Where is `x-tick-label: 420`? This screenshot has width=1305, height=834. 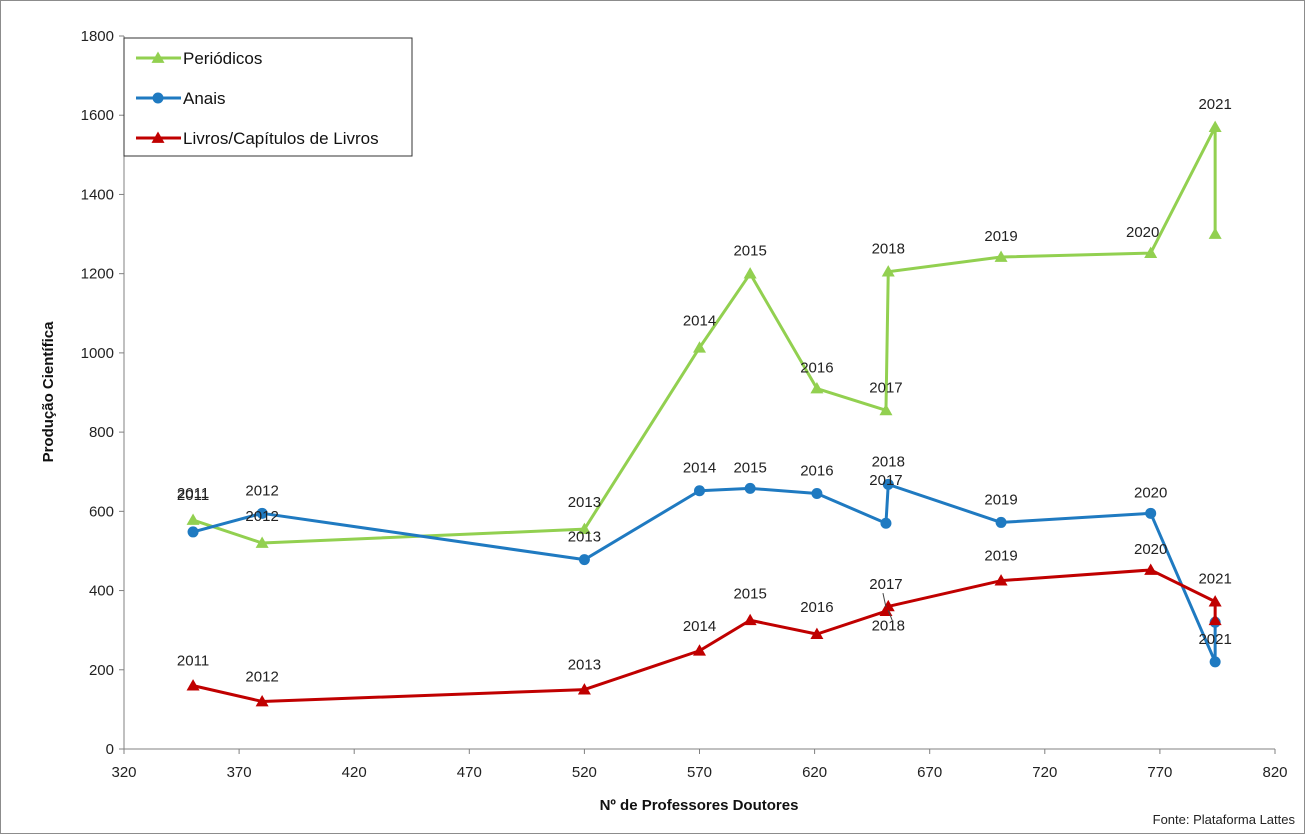 x-tick-label: 420 is located at coordinates (354, 772).